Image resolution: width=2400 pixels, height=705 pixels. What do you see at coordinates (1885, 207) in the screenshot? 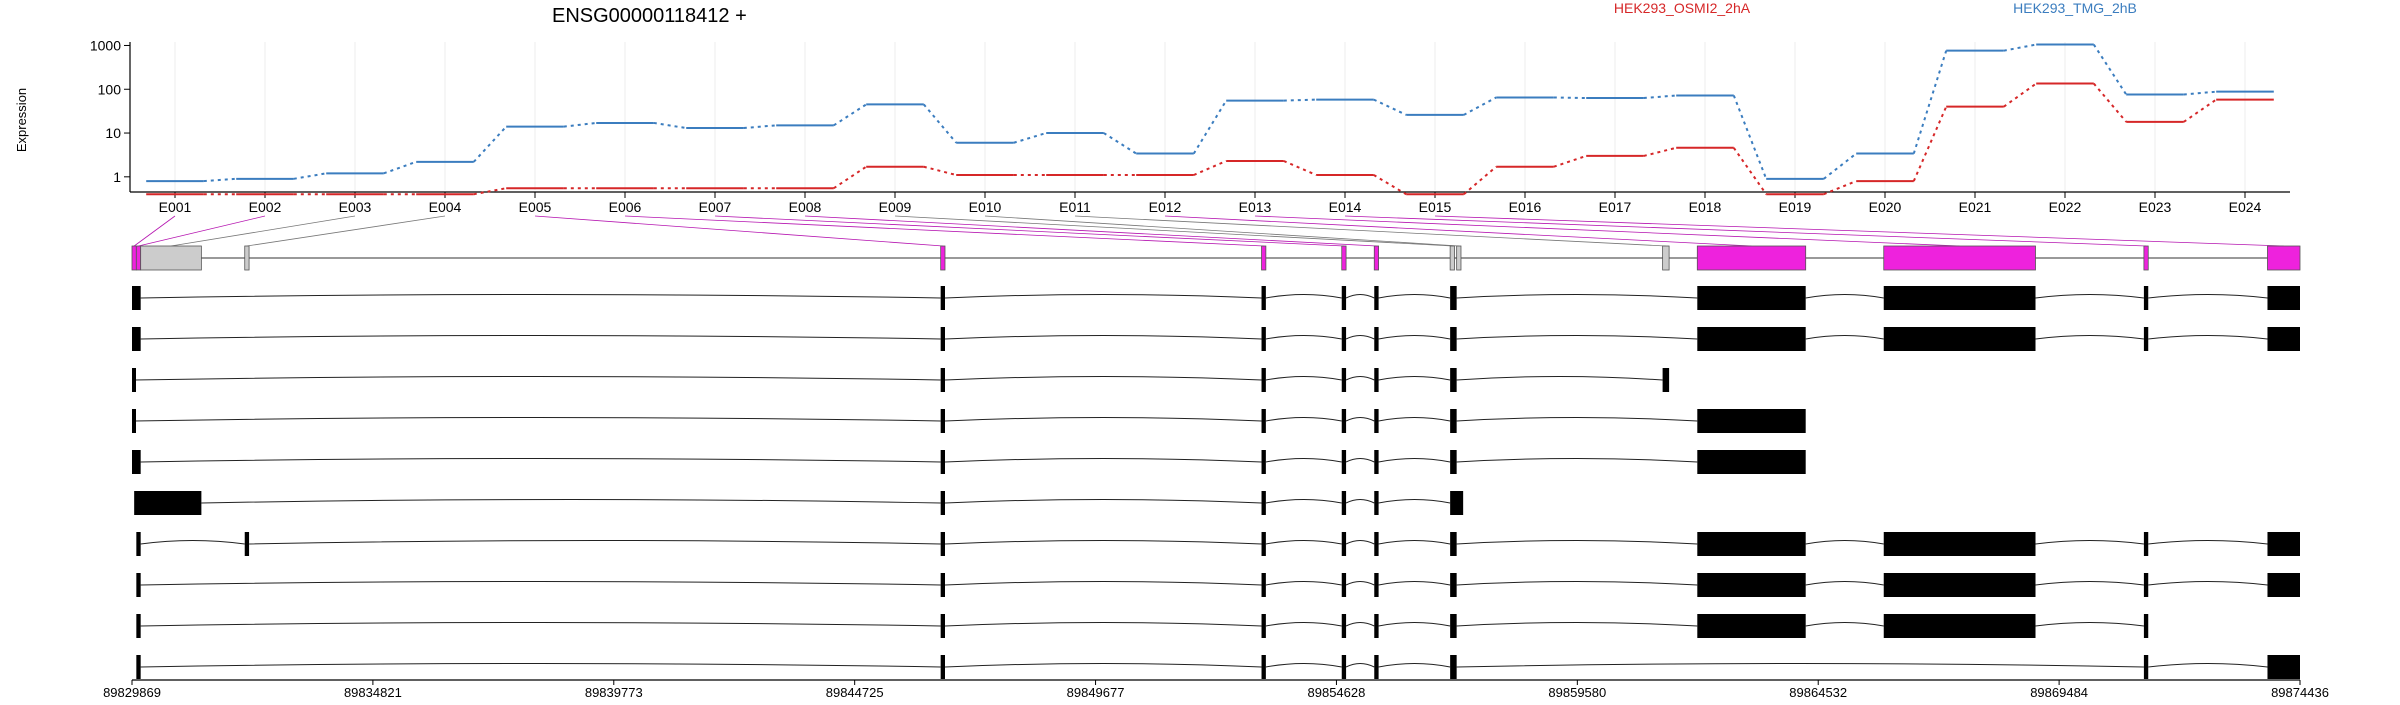
I see `x-tick-label: E020` at bounding box center [1885, 207].